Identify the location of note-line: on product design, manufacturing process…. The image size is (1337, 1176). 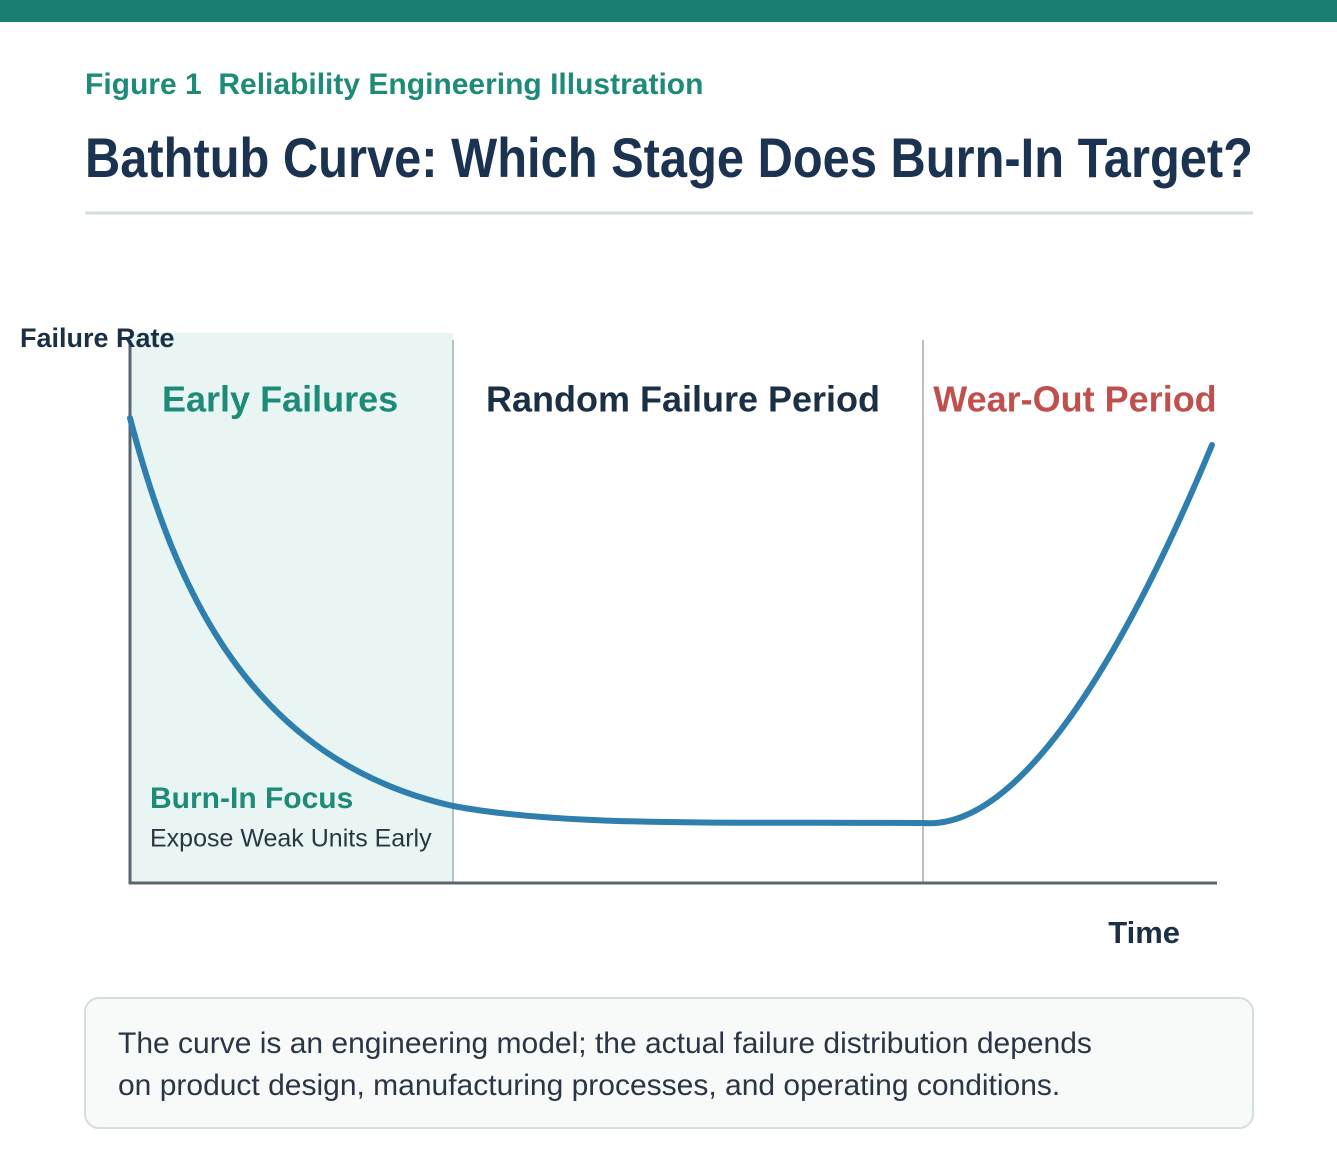
(589, 1085).